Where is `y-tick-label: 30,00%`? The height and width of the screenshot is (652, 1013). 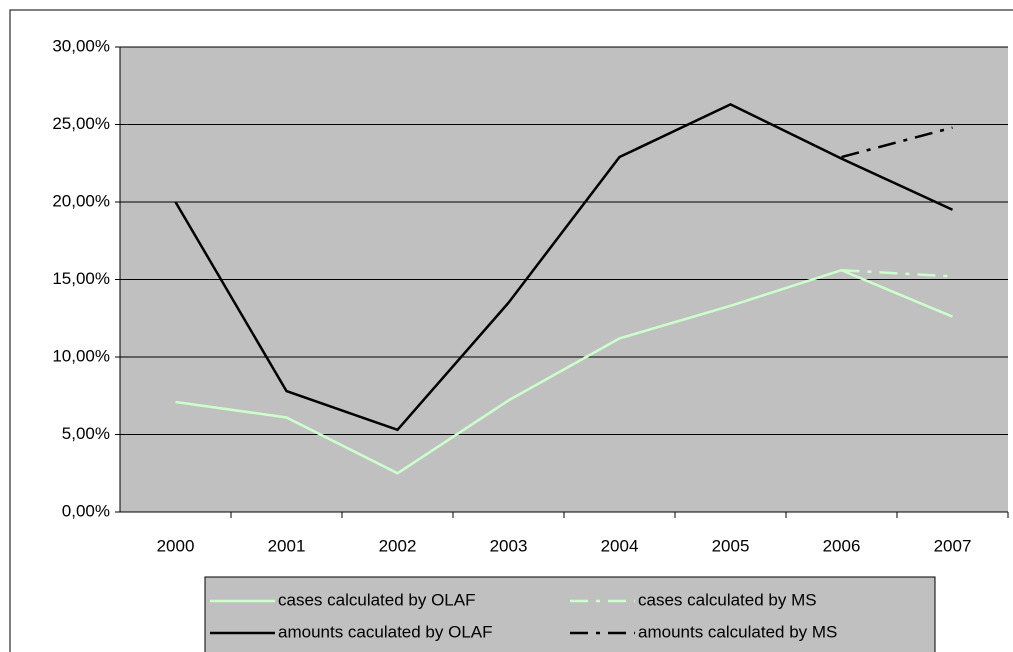 y-tick-label: 30,00% is located at coordinates (81, 45).